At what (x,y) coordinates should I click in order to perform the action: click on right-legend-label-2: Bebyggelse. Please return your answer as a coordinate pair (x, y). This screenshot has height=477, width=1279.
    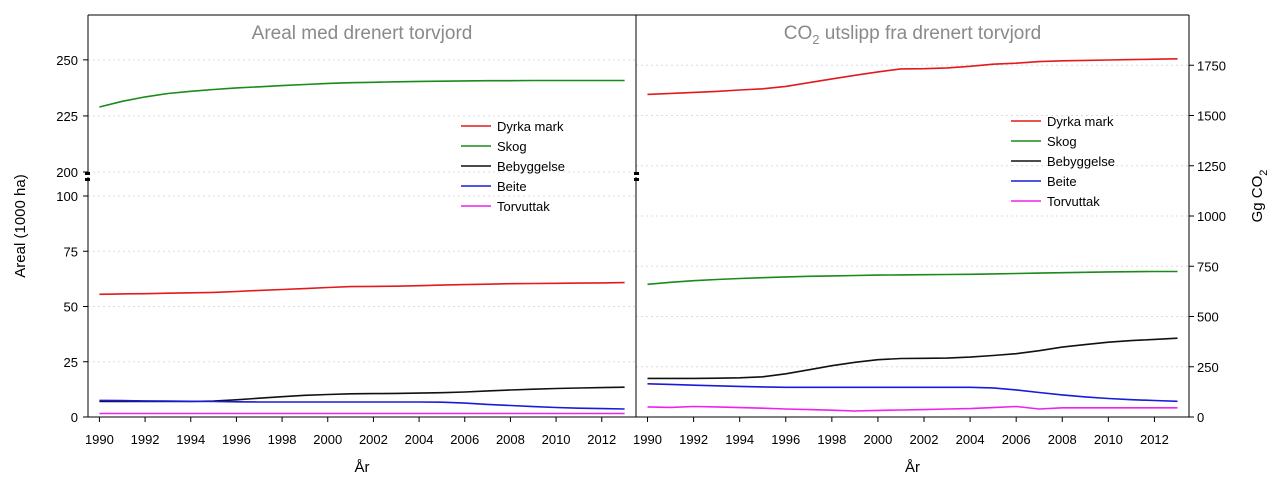
    Looking at the image, I should click on (1081, 161).